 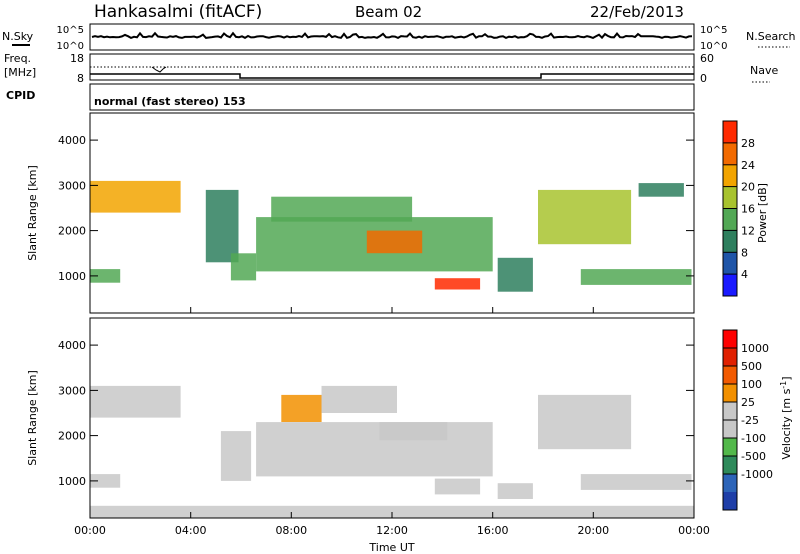 I want to click on date-title: 22/Feb/2013, so click(x=637, y=12).